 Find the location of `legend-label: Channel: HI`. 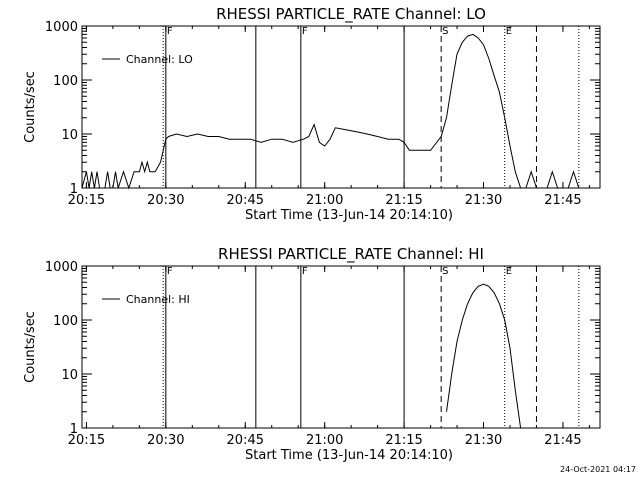

legend-label: Channel: HI is located at coordinates (158, 299).